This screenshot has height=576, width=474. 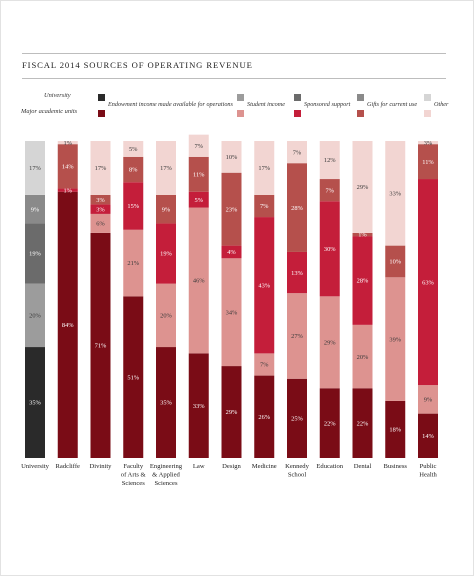 What do you see at coordinates (137, 65) in the screenshot?
I see `chart-title: FISCAL 2014 SOURCES OF OPERATING REVENUE` at bounding box center [137, 65].